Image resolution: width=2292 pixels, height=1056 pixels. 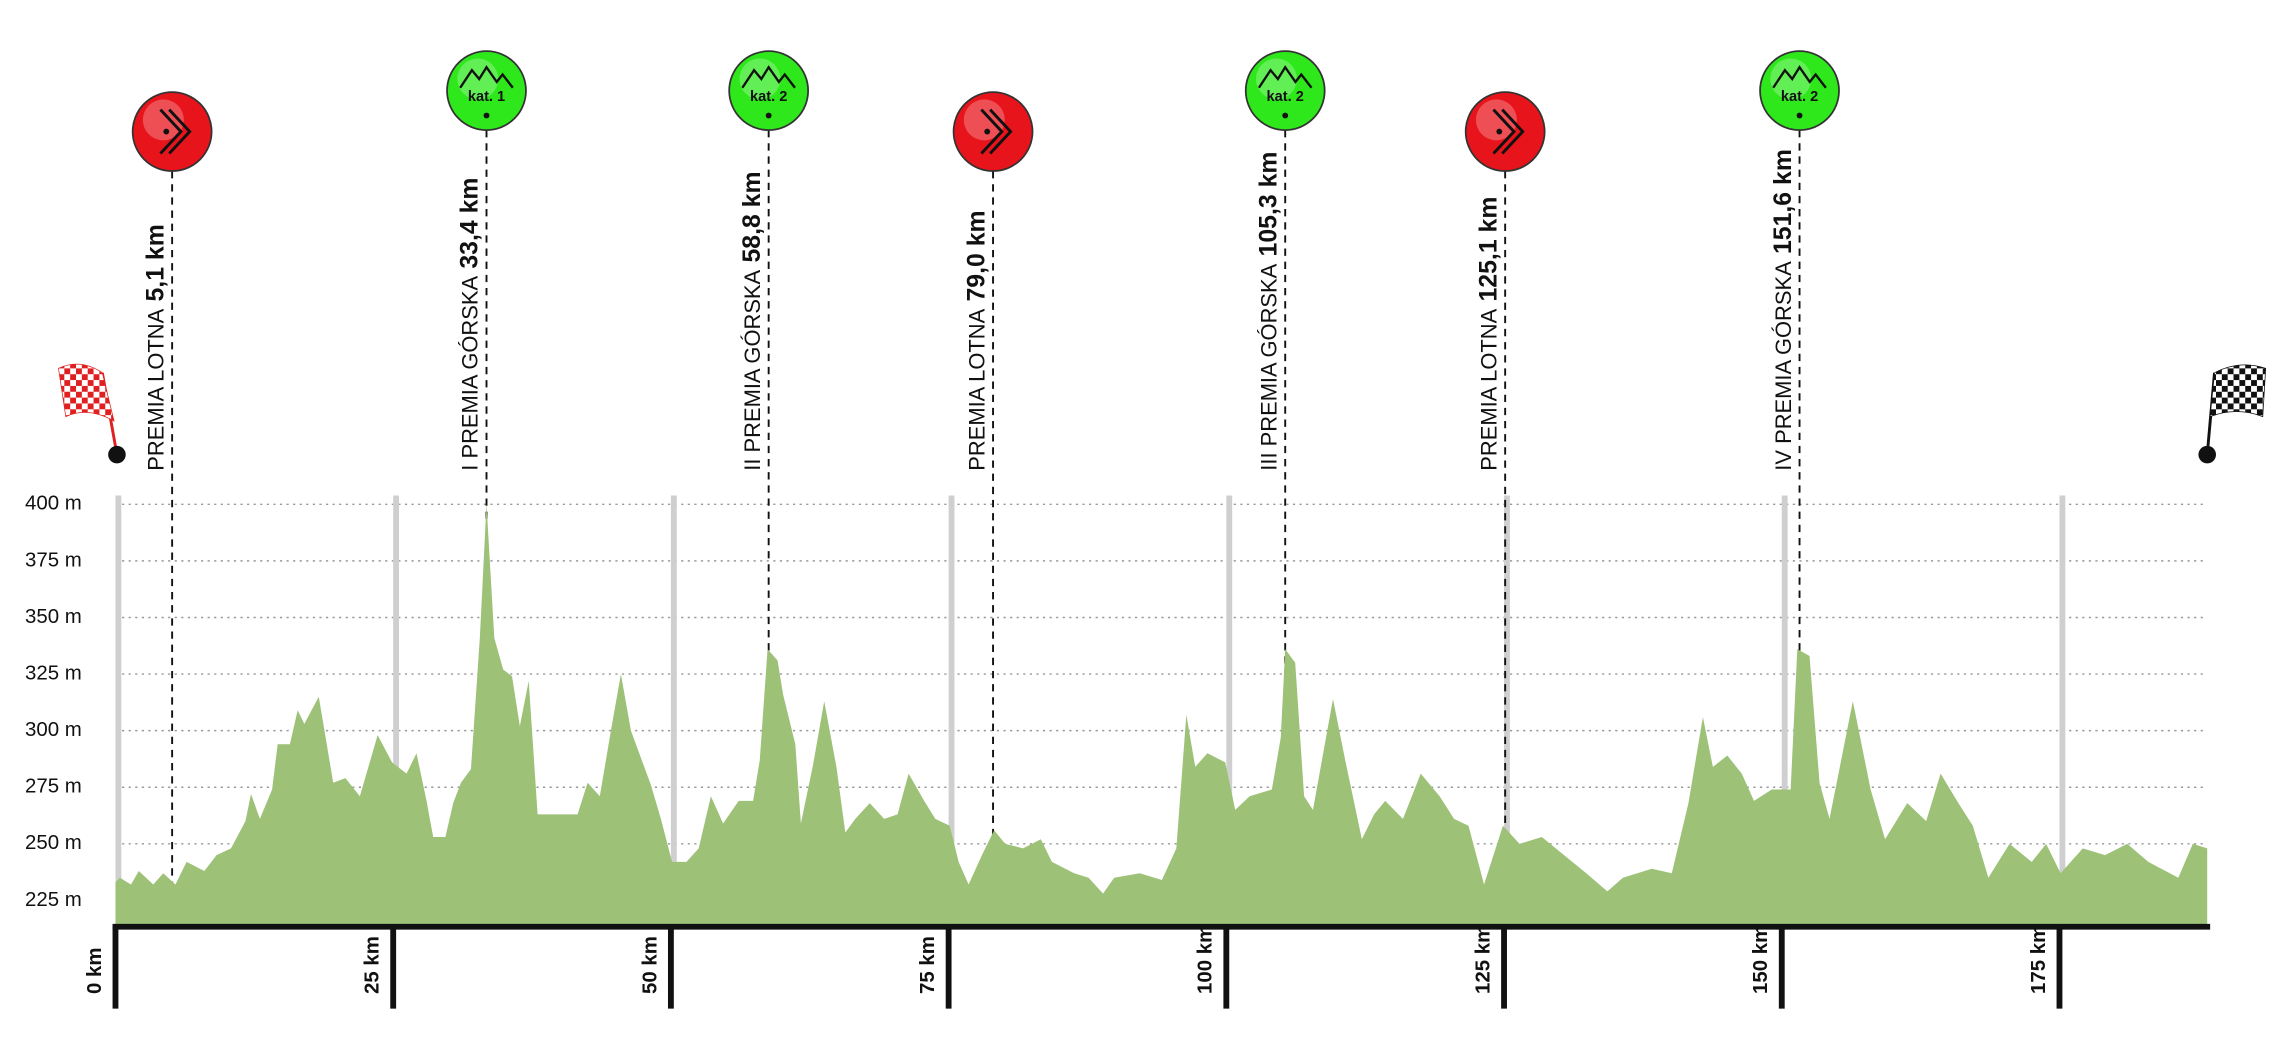 I want to click on marker-label: II PREMIA GÓRSKA 58,8 km, so click(x=752, y=320).